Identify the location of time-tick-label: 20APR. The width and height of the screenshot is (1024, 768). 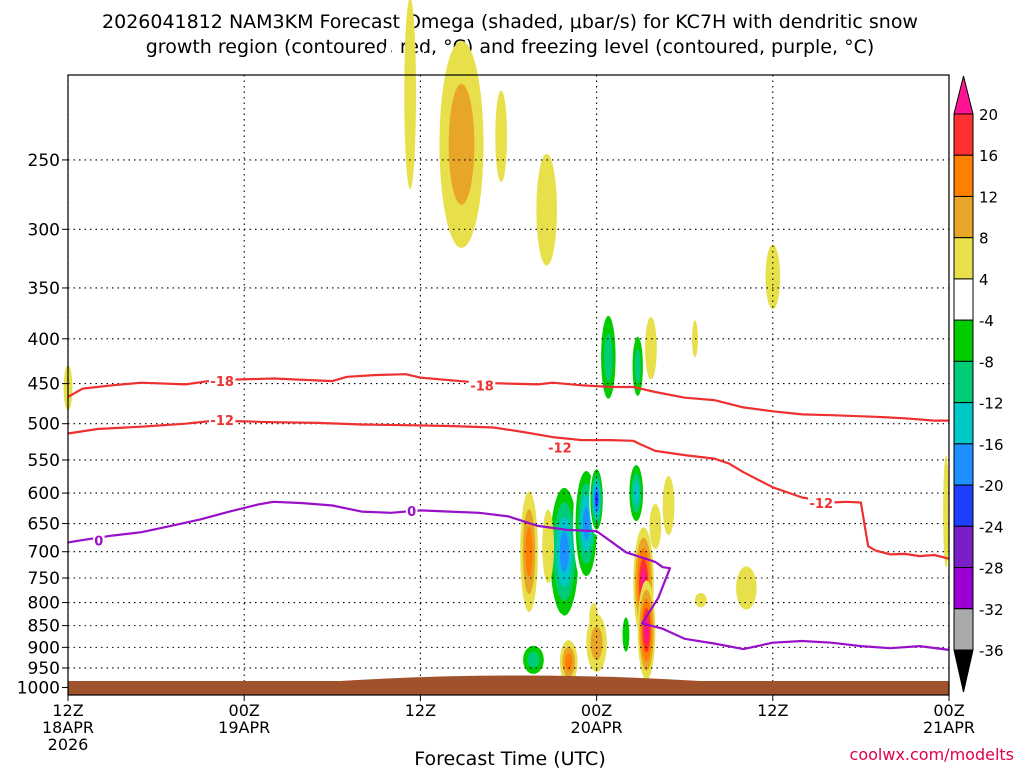
(597, 727).